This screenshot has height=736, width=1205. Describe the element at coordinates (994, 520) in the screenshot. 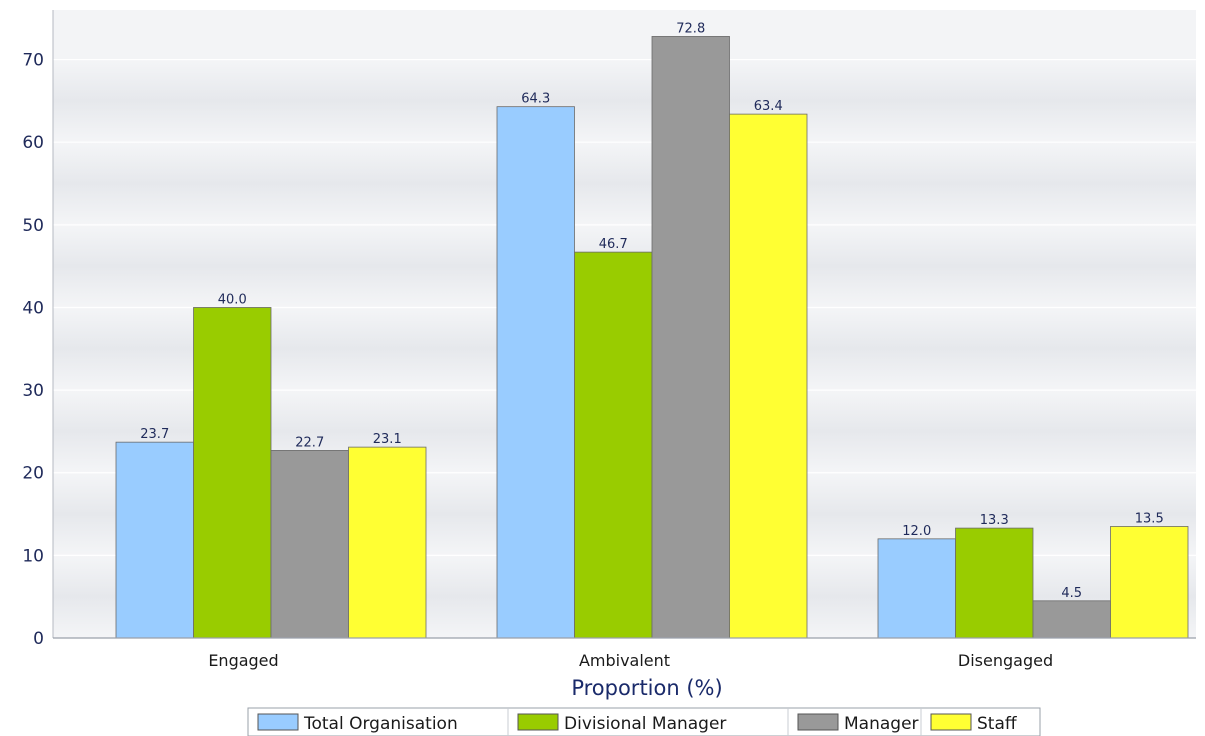

I see `data-label: 13.3` at that location.